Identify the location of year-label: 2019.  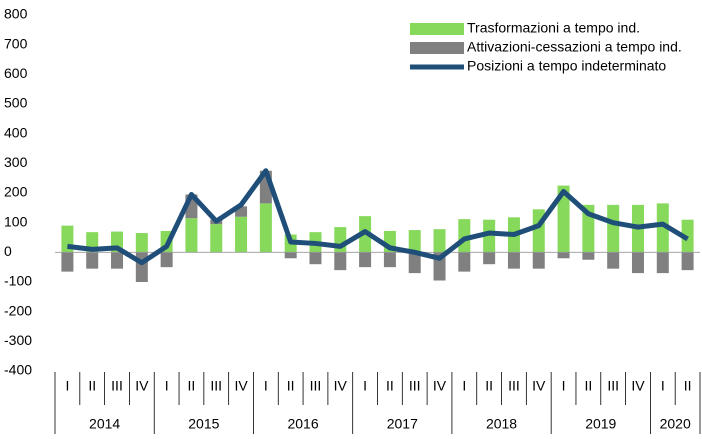
(600, 424).